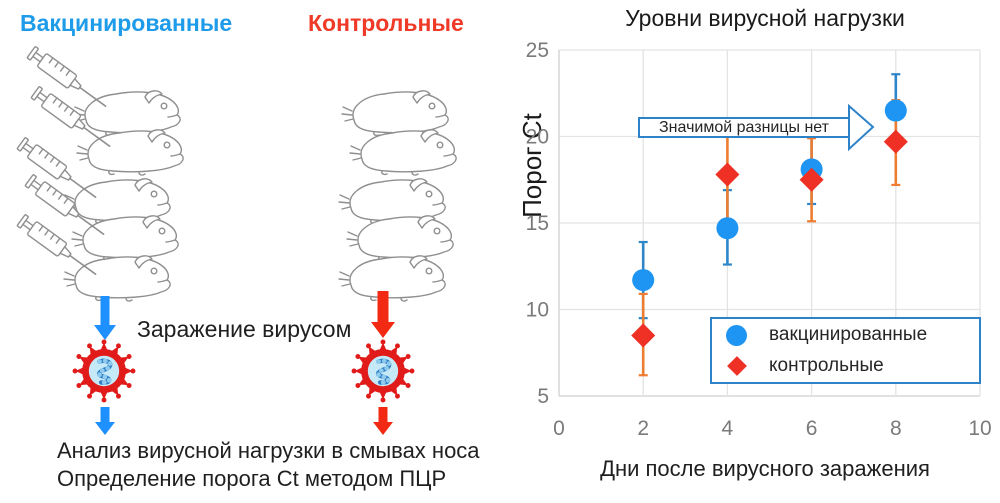 The image size is (1000, 503). What do you see at coordinates (765, 18) in the screenshot?
I see `chart-title: Уровни вирусной нагрузки` at bounding box center [765, 18].